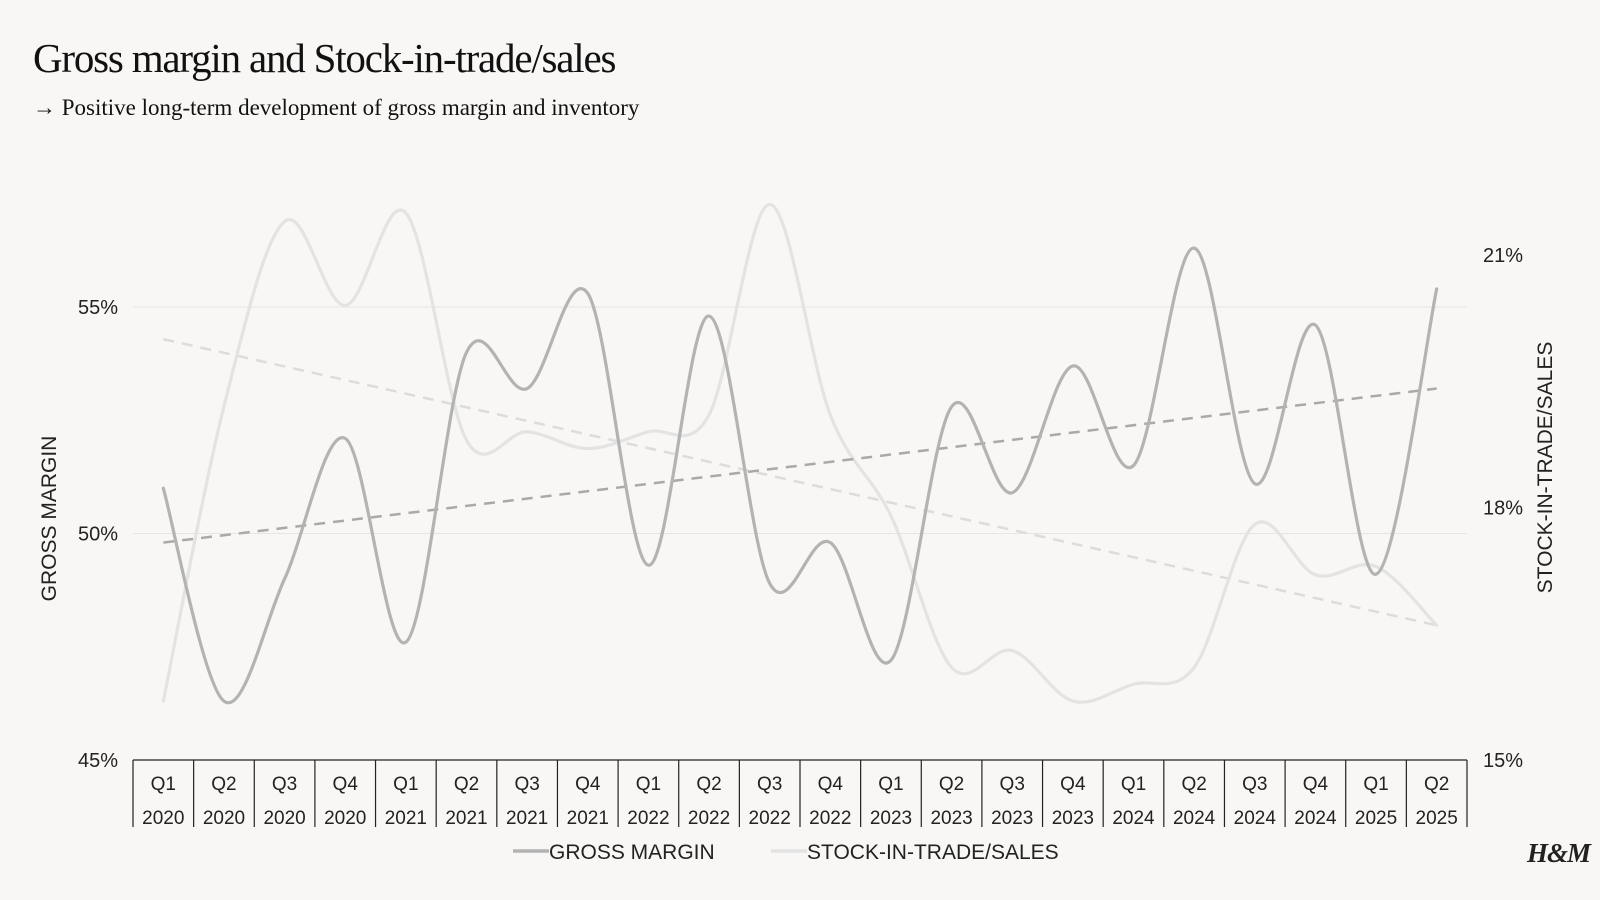 The height and width of the screenshot is (900, 1600). I want to click on y-left-tick-label: 55%, so click(98, 308).